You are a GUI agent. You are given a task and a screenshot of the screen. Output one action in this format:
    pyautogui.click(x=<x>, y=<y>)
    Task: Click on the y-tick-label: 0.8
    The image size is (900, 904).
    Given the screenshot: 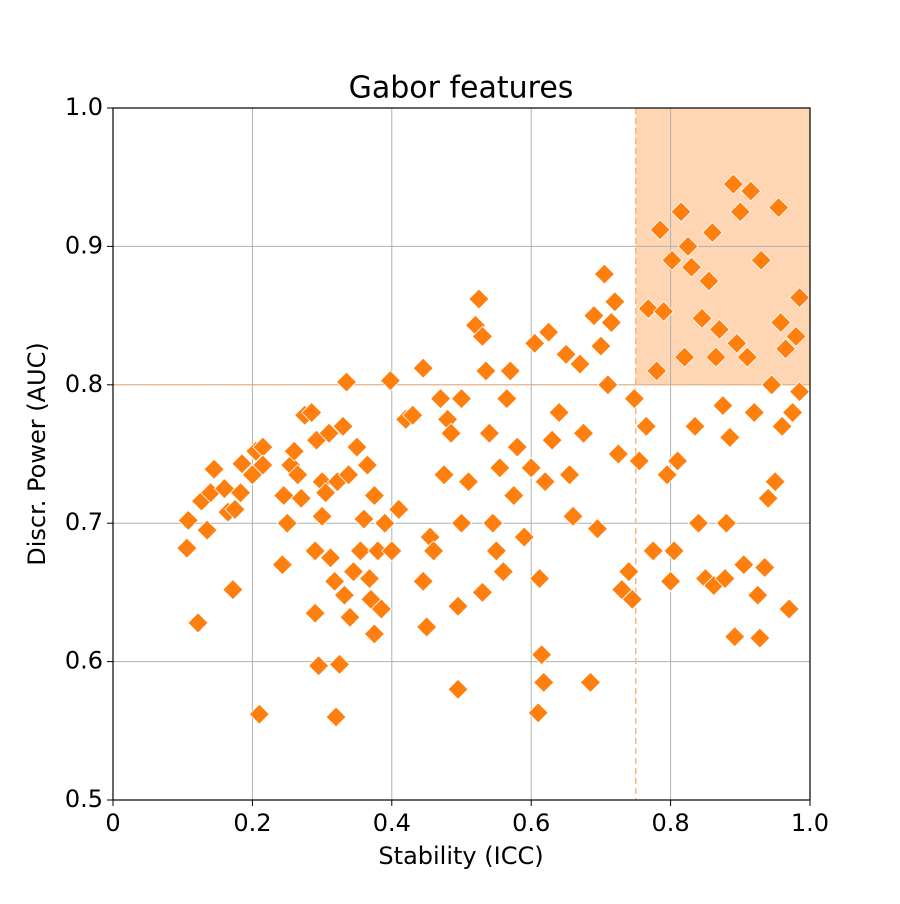 What is the action you would take?
    pyautogui.click(x=84, y=384)
    